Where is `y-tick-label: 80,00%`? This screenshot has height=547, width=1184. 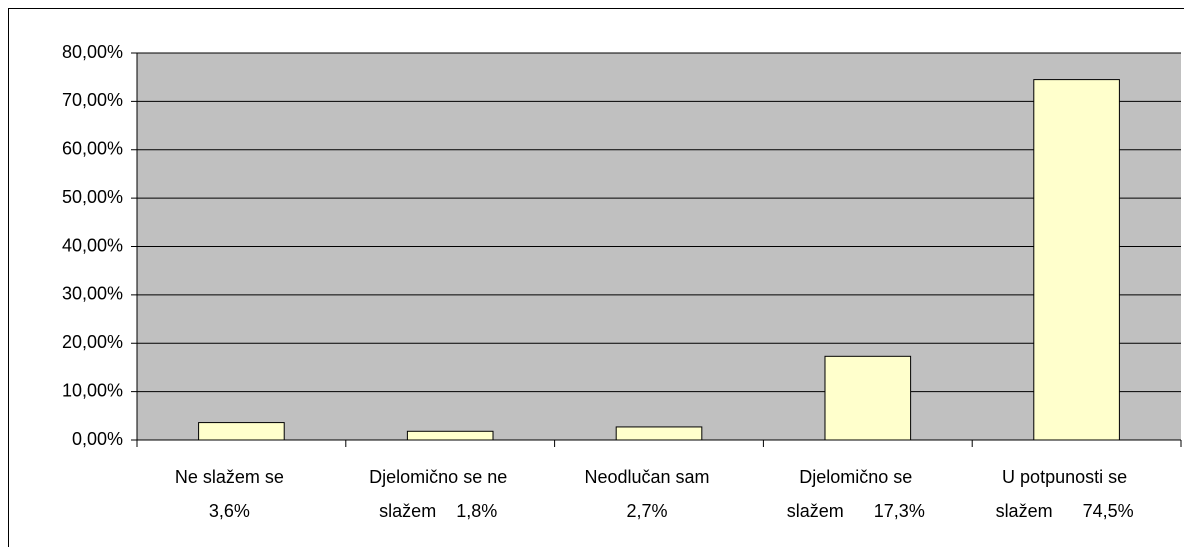 y-tick-label: 80,00% is located at coordinates (92, 52).